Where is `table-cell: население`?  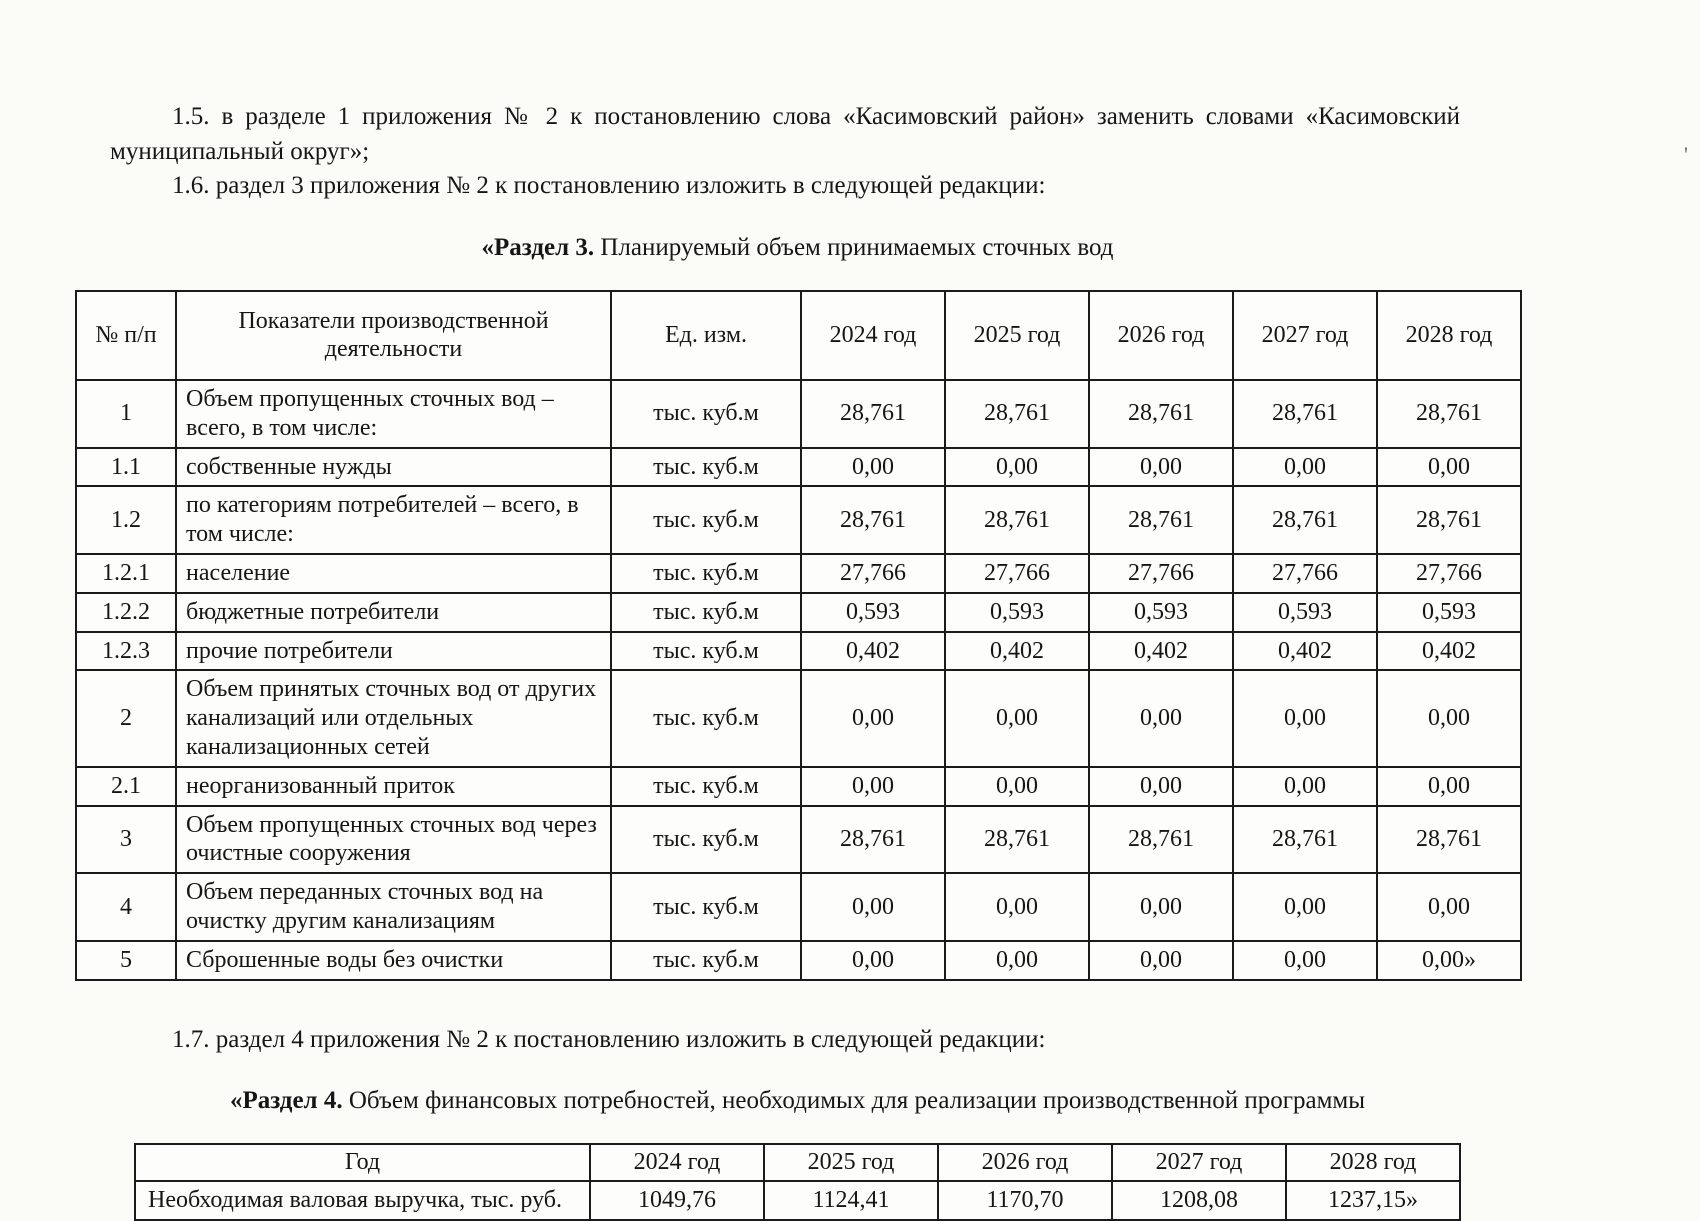
table-cell: население is located at coordinates (393, 573).